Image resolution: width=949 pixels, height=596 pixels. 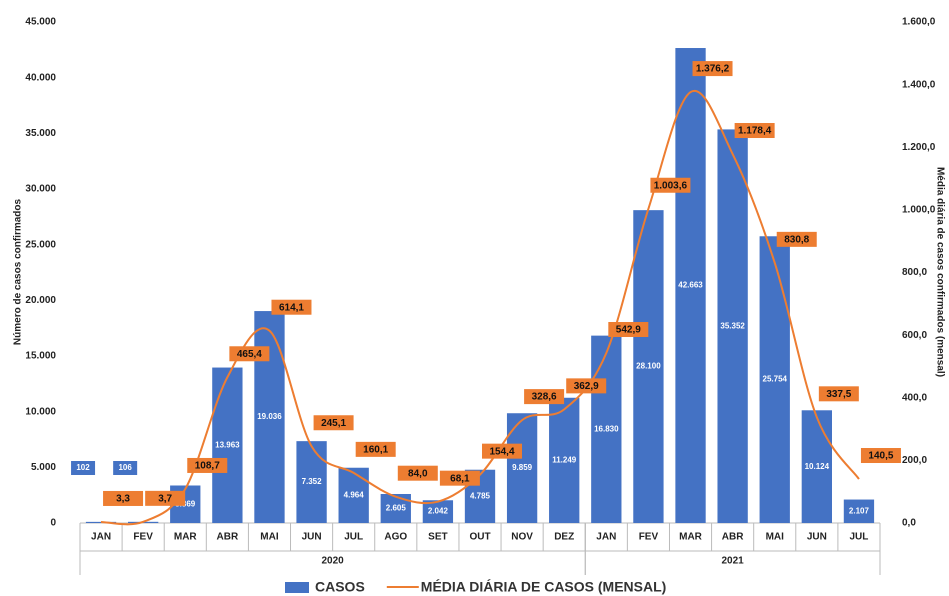 I want to click on bar-value-label: 2.107, so click(x=859, y=510).